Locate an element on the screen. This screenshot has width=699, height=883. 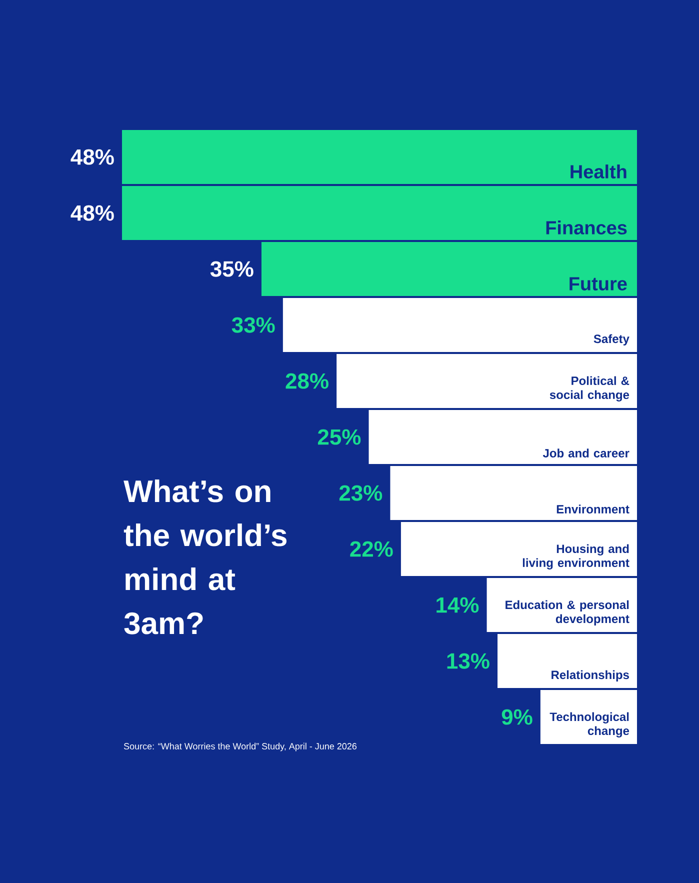
annotation: Source: “What Worries the World” Study, April - June 2026 is located at coordinates (240, 747).